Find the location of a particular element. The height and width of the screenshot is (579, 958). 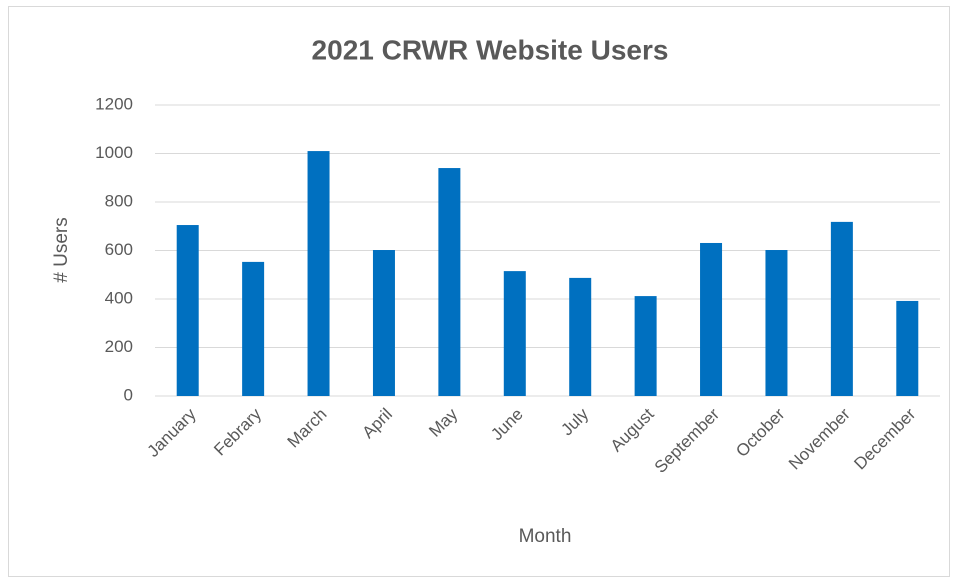

y-tick-label: 600 is located at coordinates (119, 249).